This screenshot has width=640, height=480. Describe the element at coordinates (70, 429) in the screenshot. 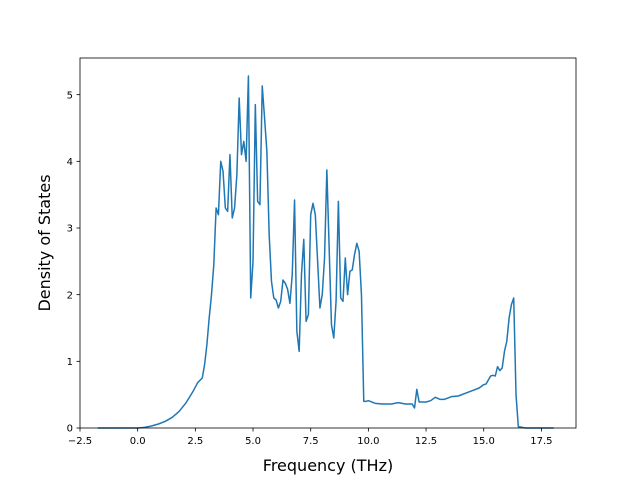

I see `y-tick-label: 0` at that location.